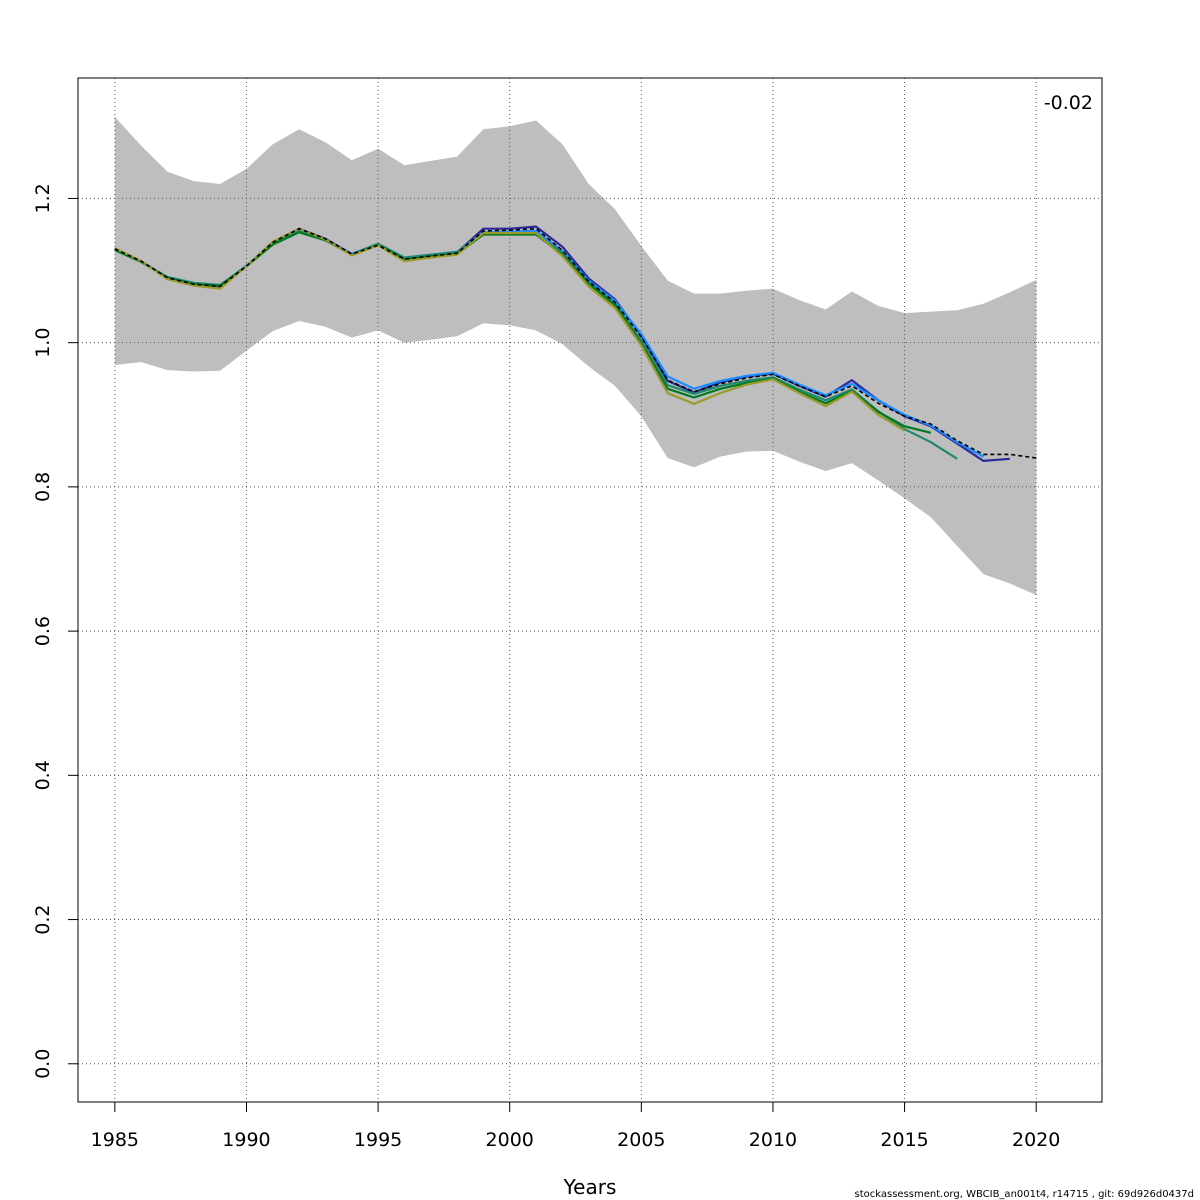 The image size is (1200, 1200). I want to click on x-tick-label: 1995, so click(378, 1140).